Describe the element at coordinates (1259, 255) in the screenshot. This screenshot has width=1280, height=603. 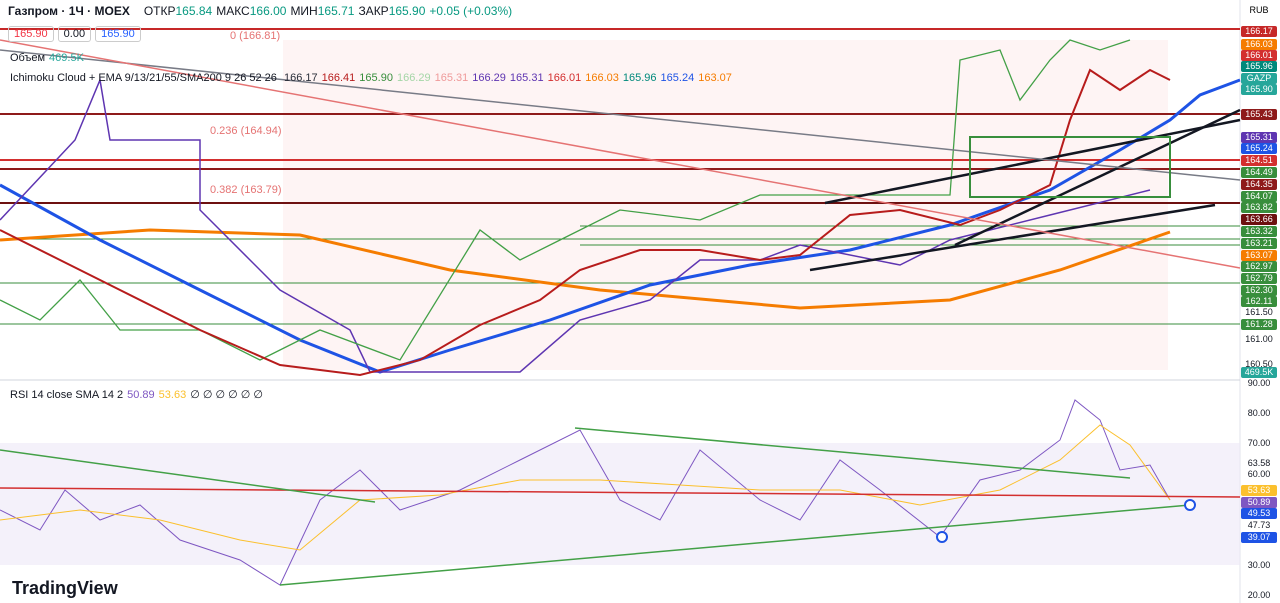
I see `price-label: 163.07` at that location.